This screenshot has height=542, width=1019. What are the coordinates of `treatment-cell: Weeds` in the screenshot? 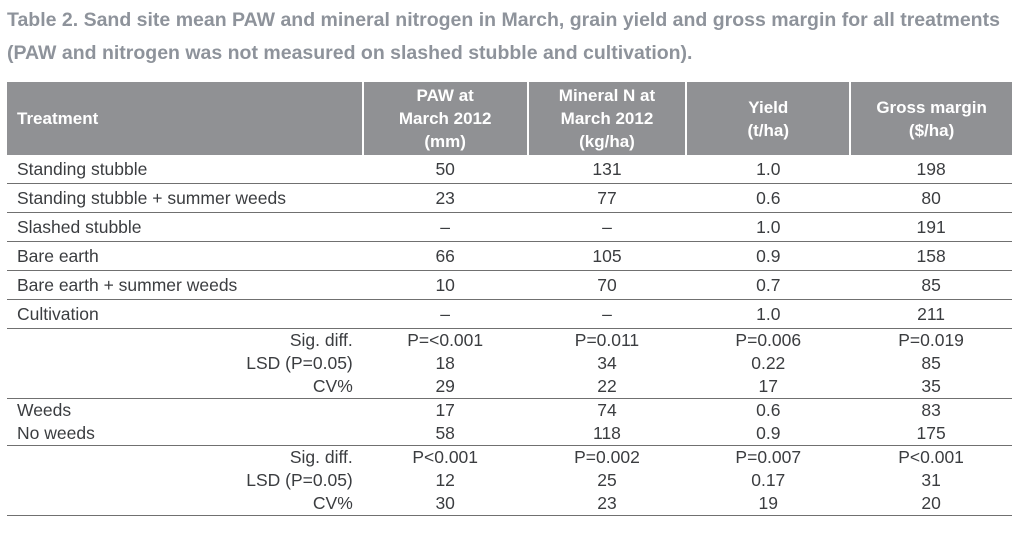 It's located at (44, 410).